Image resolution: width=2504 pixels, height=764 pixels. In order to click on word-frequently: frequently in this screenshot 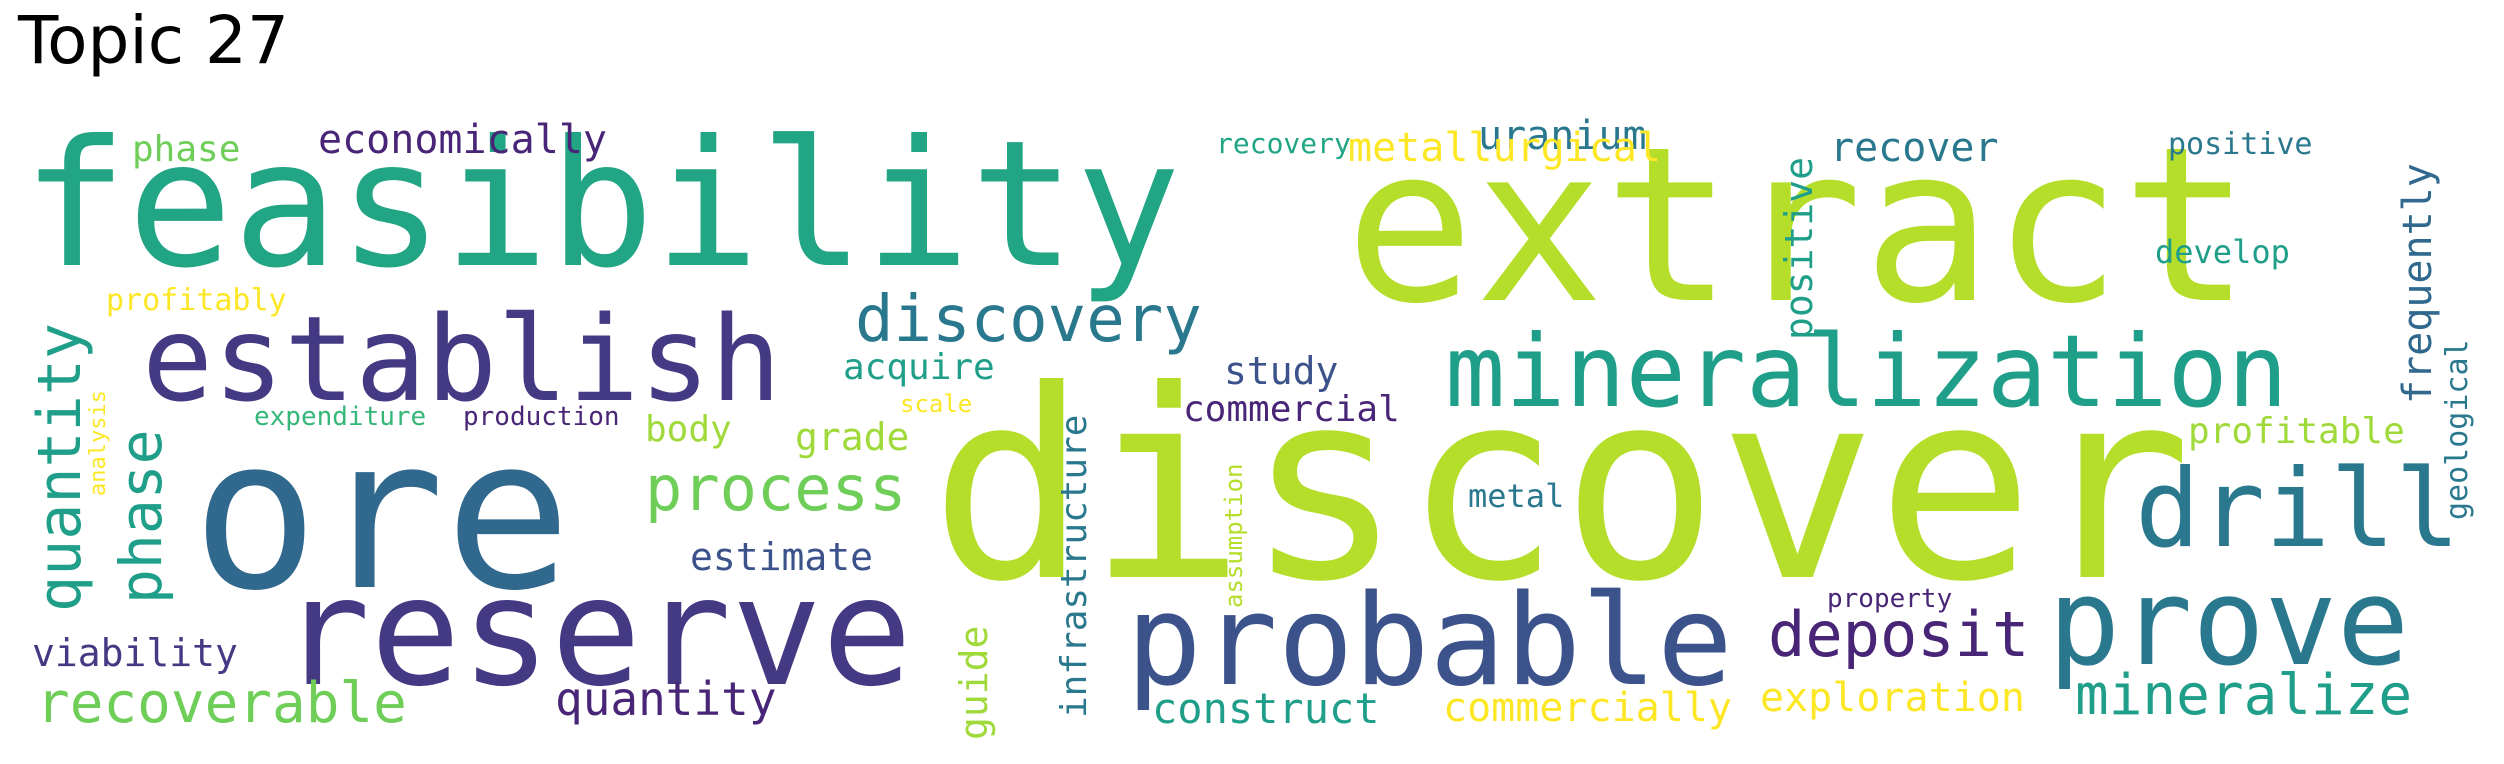, I will do `click(2418, 283)`.